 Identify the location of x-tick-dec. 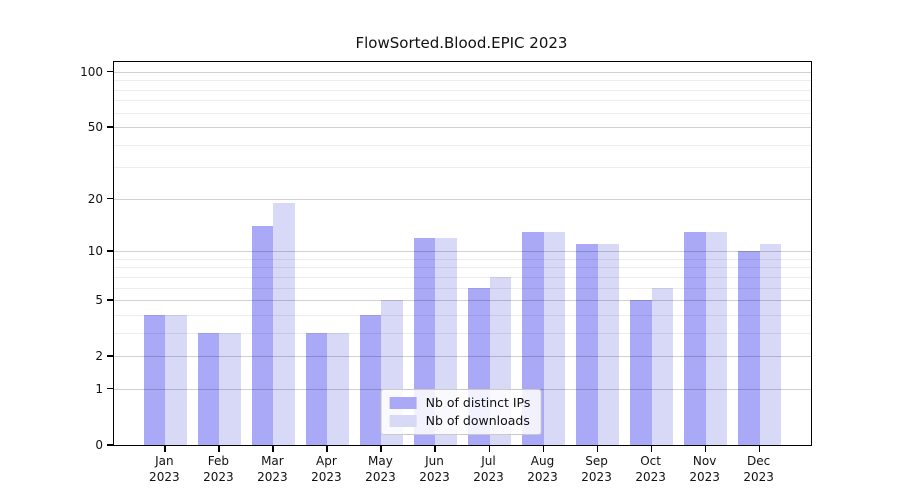
(759, 448).